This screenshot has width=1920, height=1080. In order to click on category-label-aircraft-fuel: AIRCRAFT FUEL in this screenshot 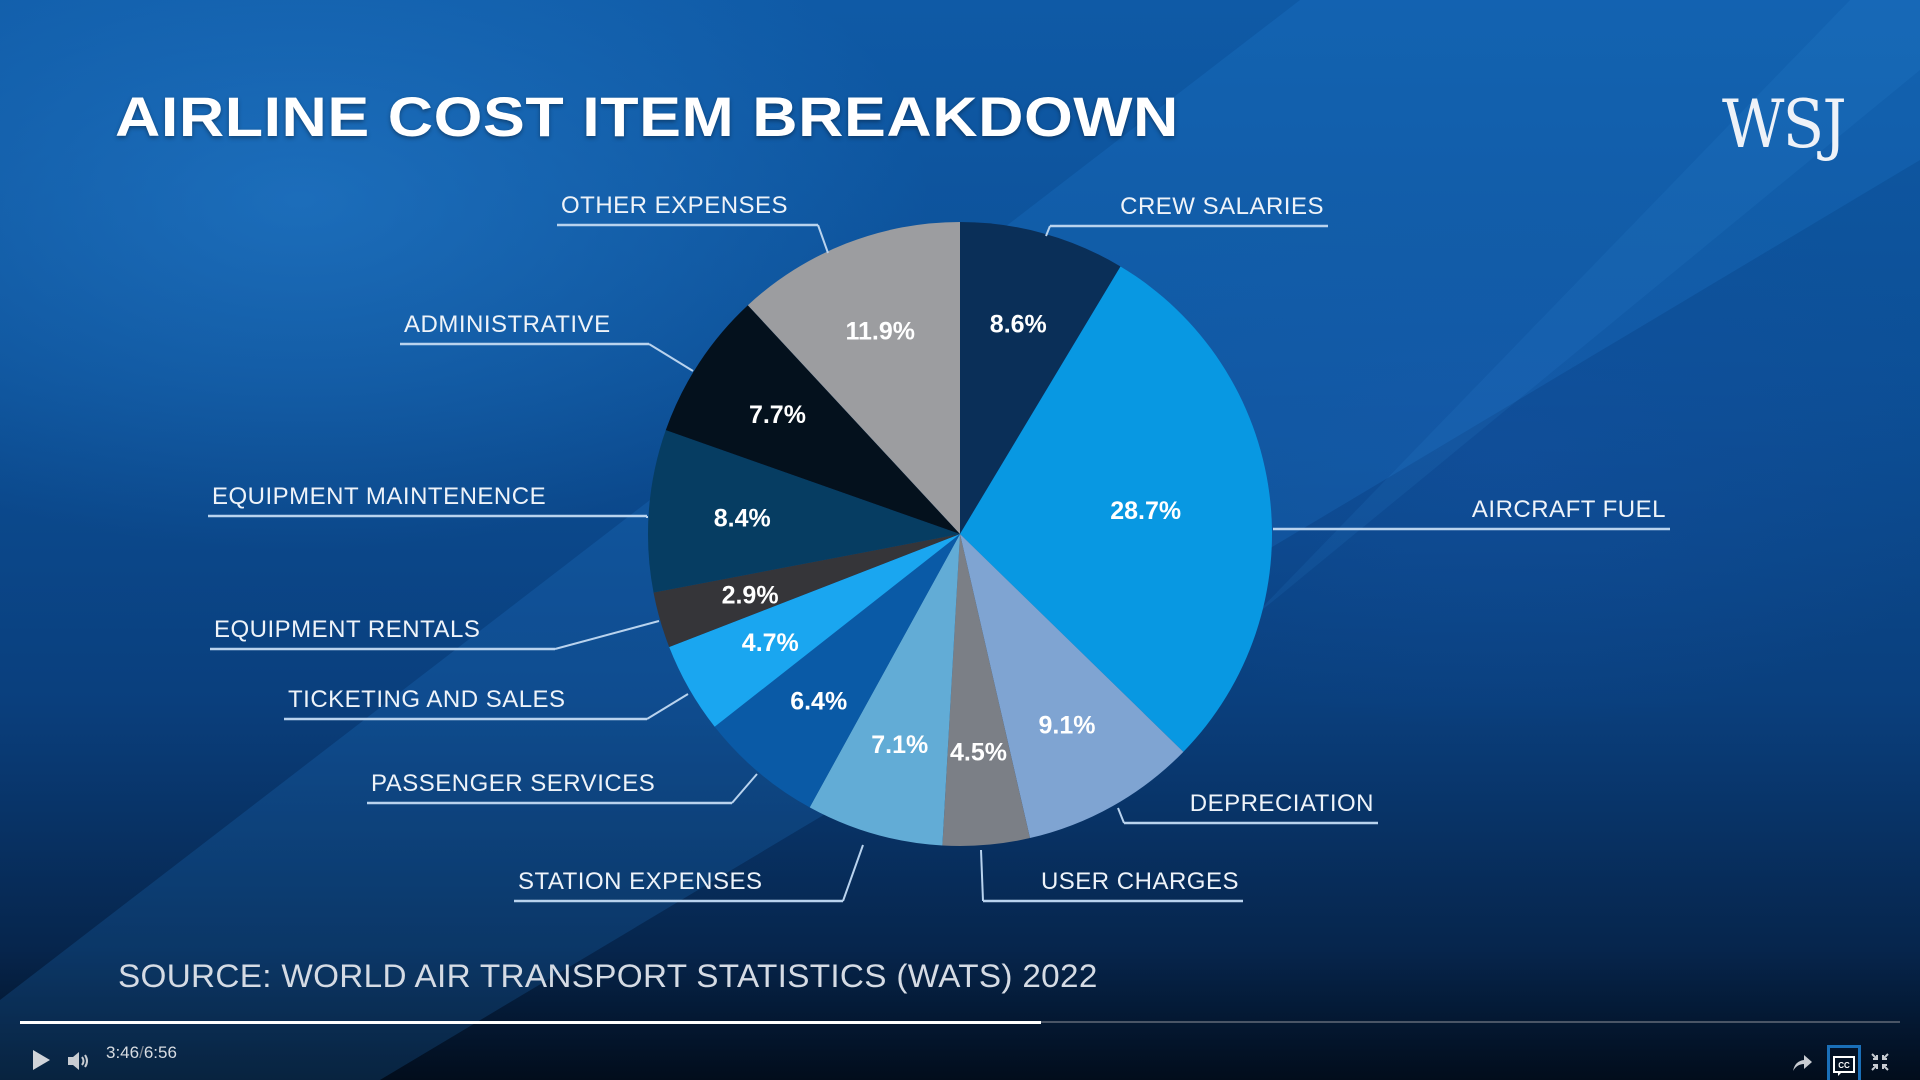, I will do `click(1569, 509)`.